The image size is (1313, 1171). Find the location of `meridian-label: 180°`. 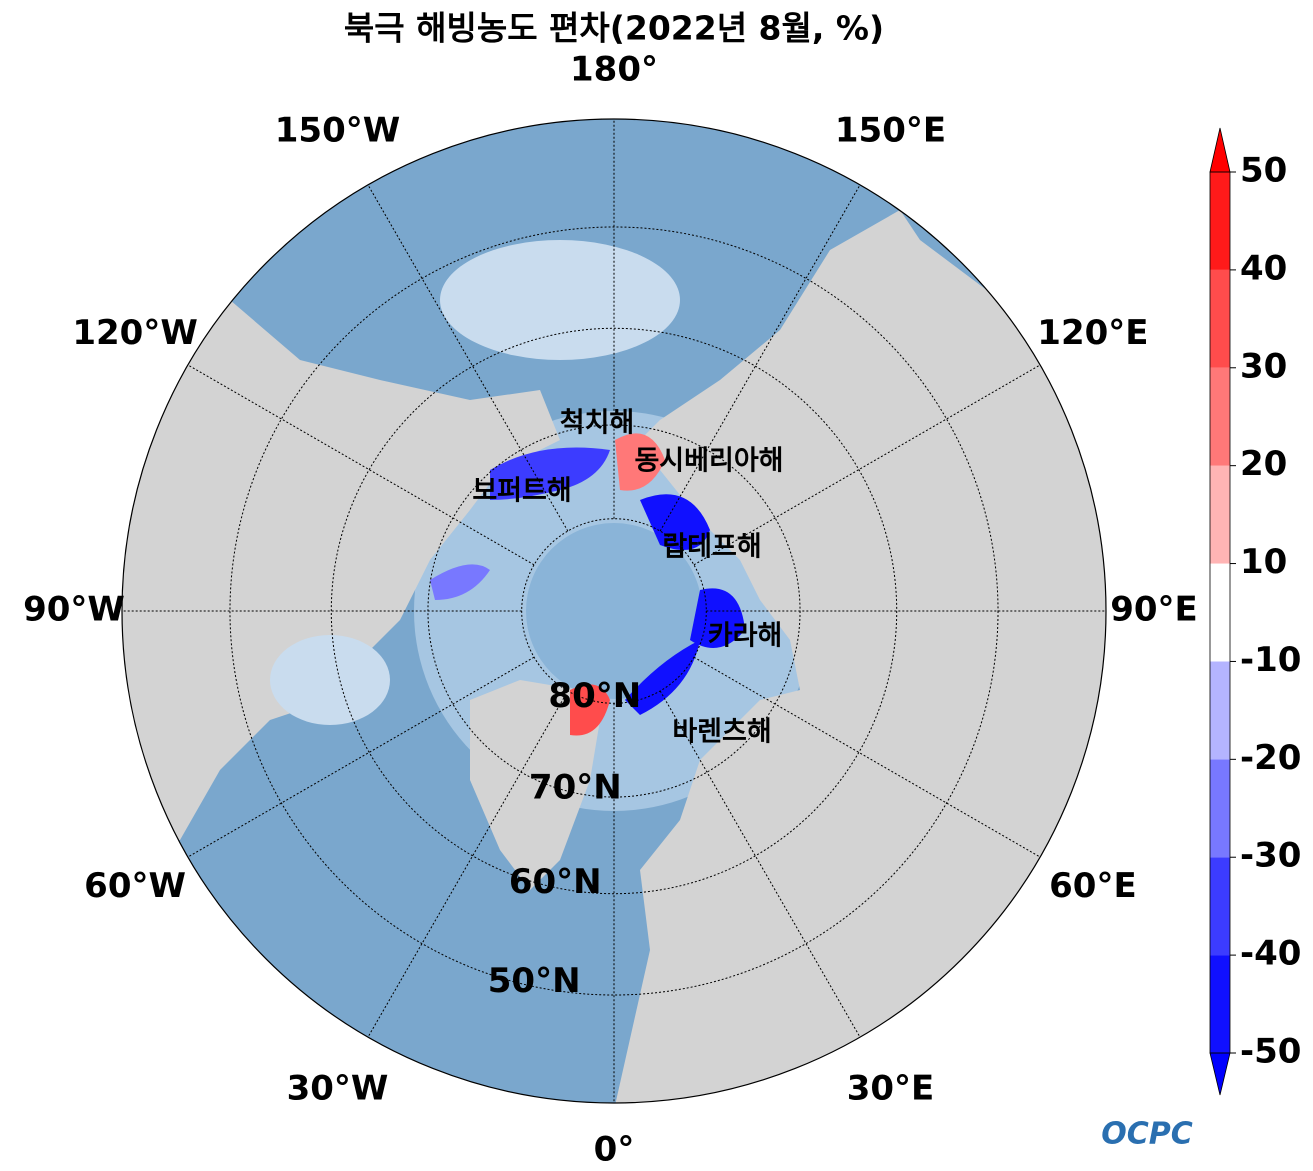

meridian-label: 180° is located at coordinates (614, 70).